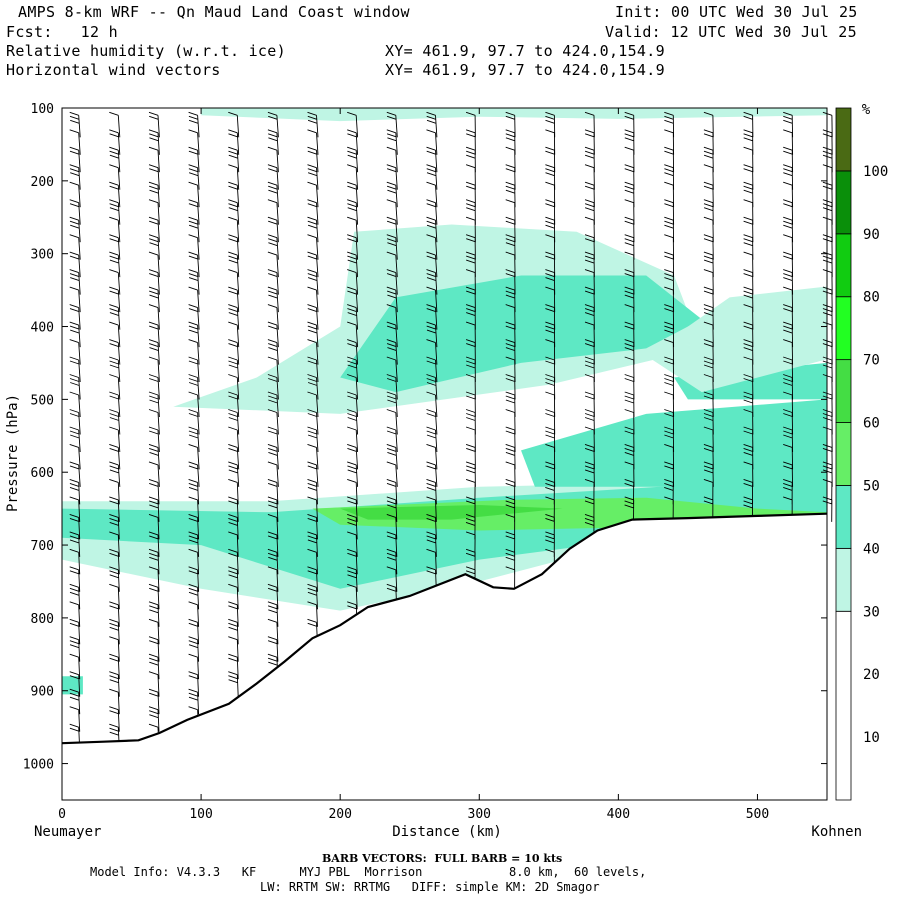 This screenshot has width=900, height=900. Describe the element at coordinates (525, 51) in the screenshot. I see `header-xy1: XY= 461.9, 97.7 to 424.0,154.9` at that location.